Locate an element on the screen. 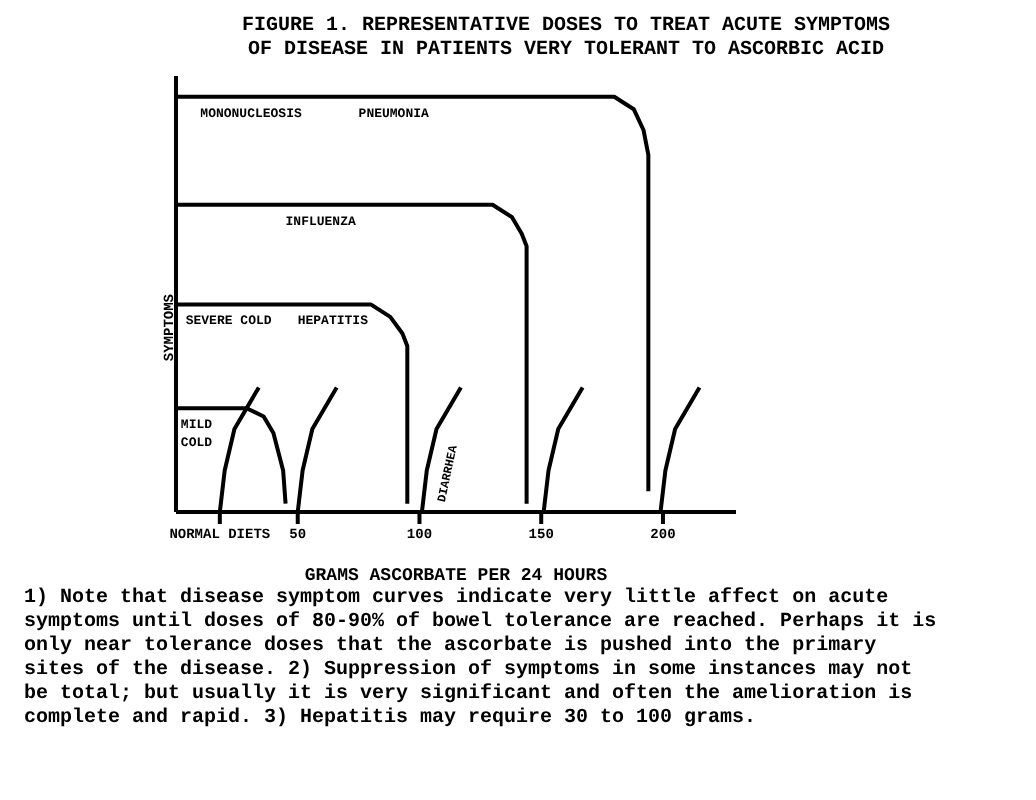  chart-title: FIGURE 1. REPRESENTATIVE DOSES TO TREAT ACUTE SYMPTOMS OF DISEASE IN PATIENTS VERY TOLERANT TO ASCORBIC ACID is located at coordinates (566, 40).